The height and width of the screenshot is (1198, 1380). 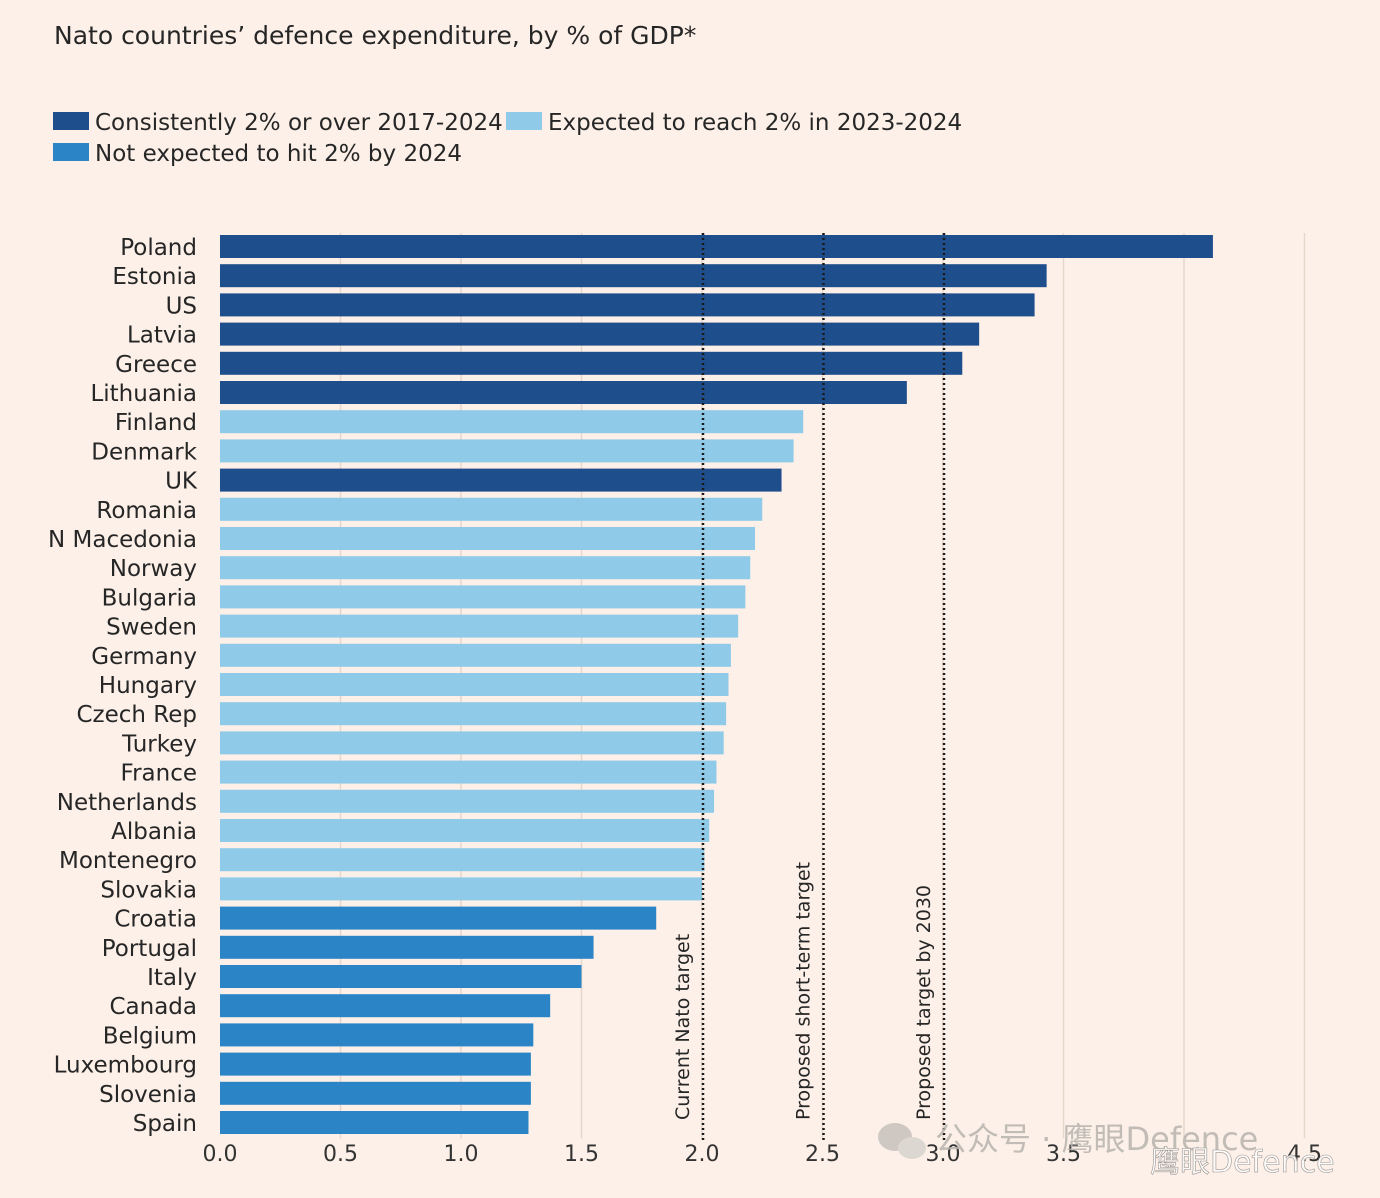 What do you see at coordinates (600, 334) in the screenshot?
I see `bar-latvia` at bounding box center [600, 334].